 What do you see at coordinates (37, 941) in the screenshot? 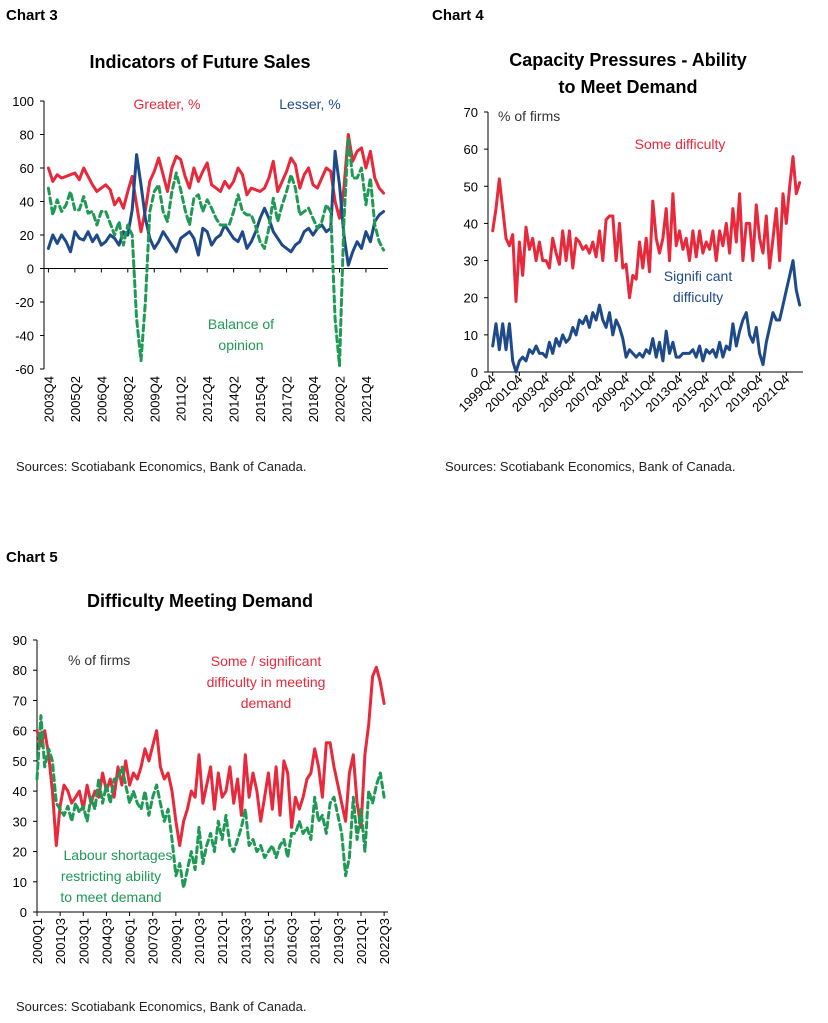
I see `x-tick-label: 2000Q1` at bounding box center [37, 941].